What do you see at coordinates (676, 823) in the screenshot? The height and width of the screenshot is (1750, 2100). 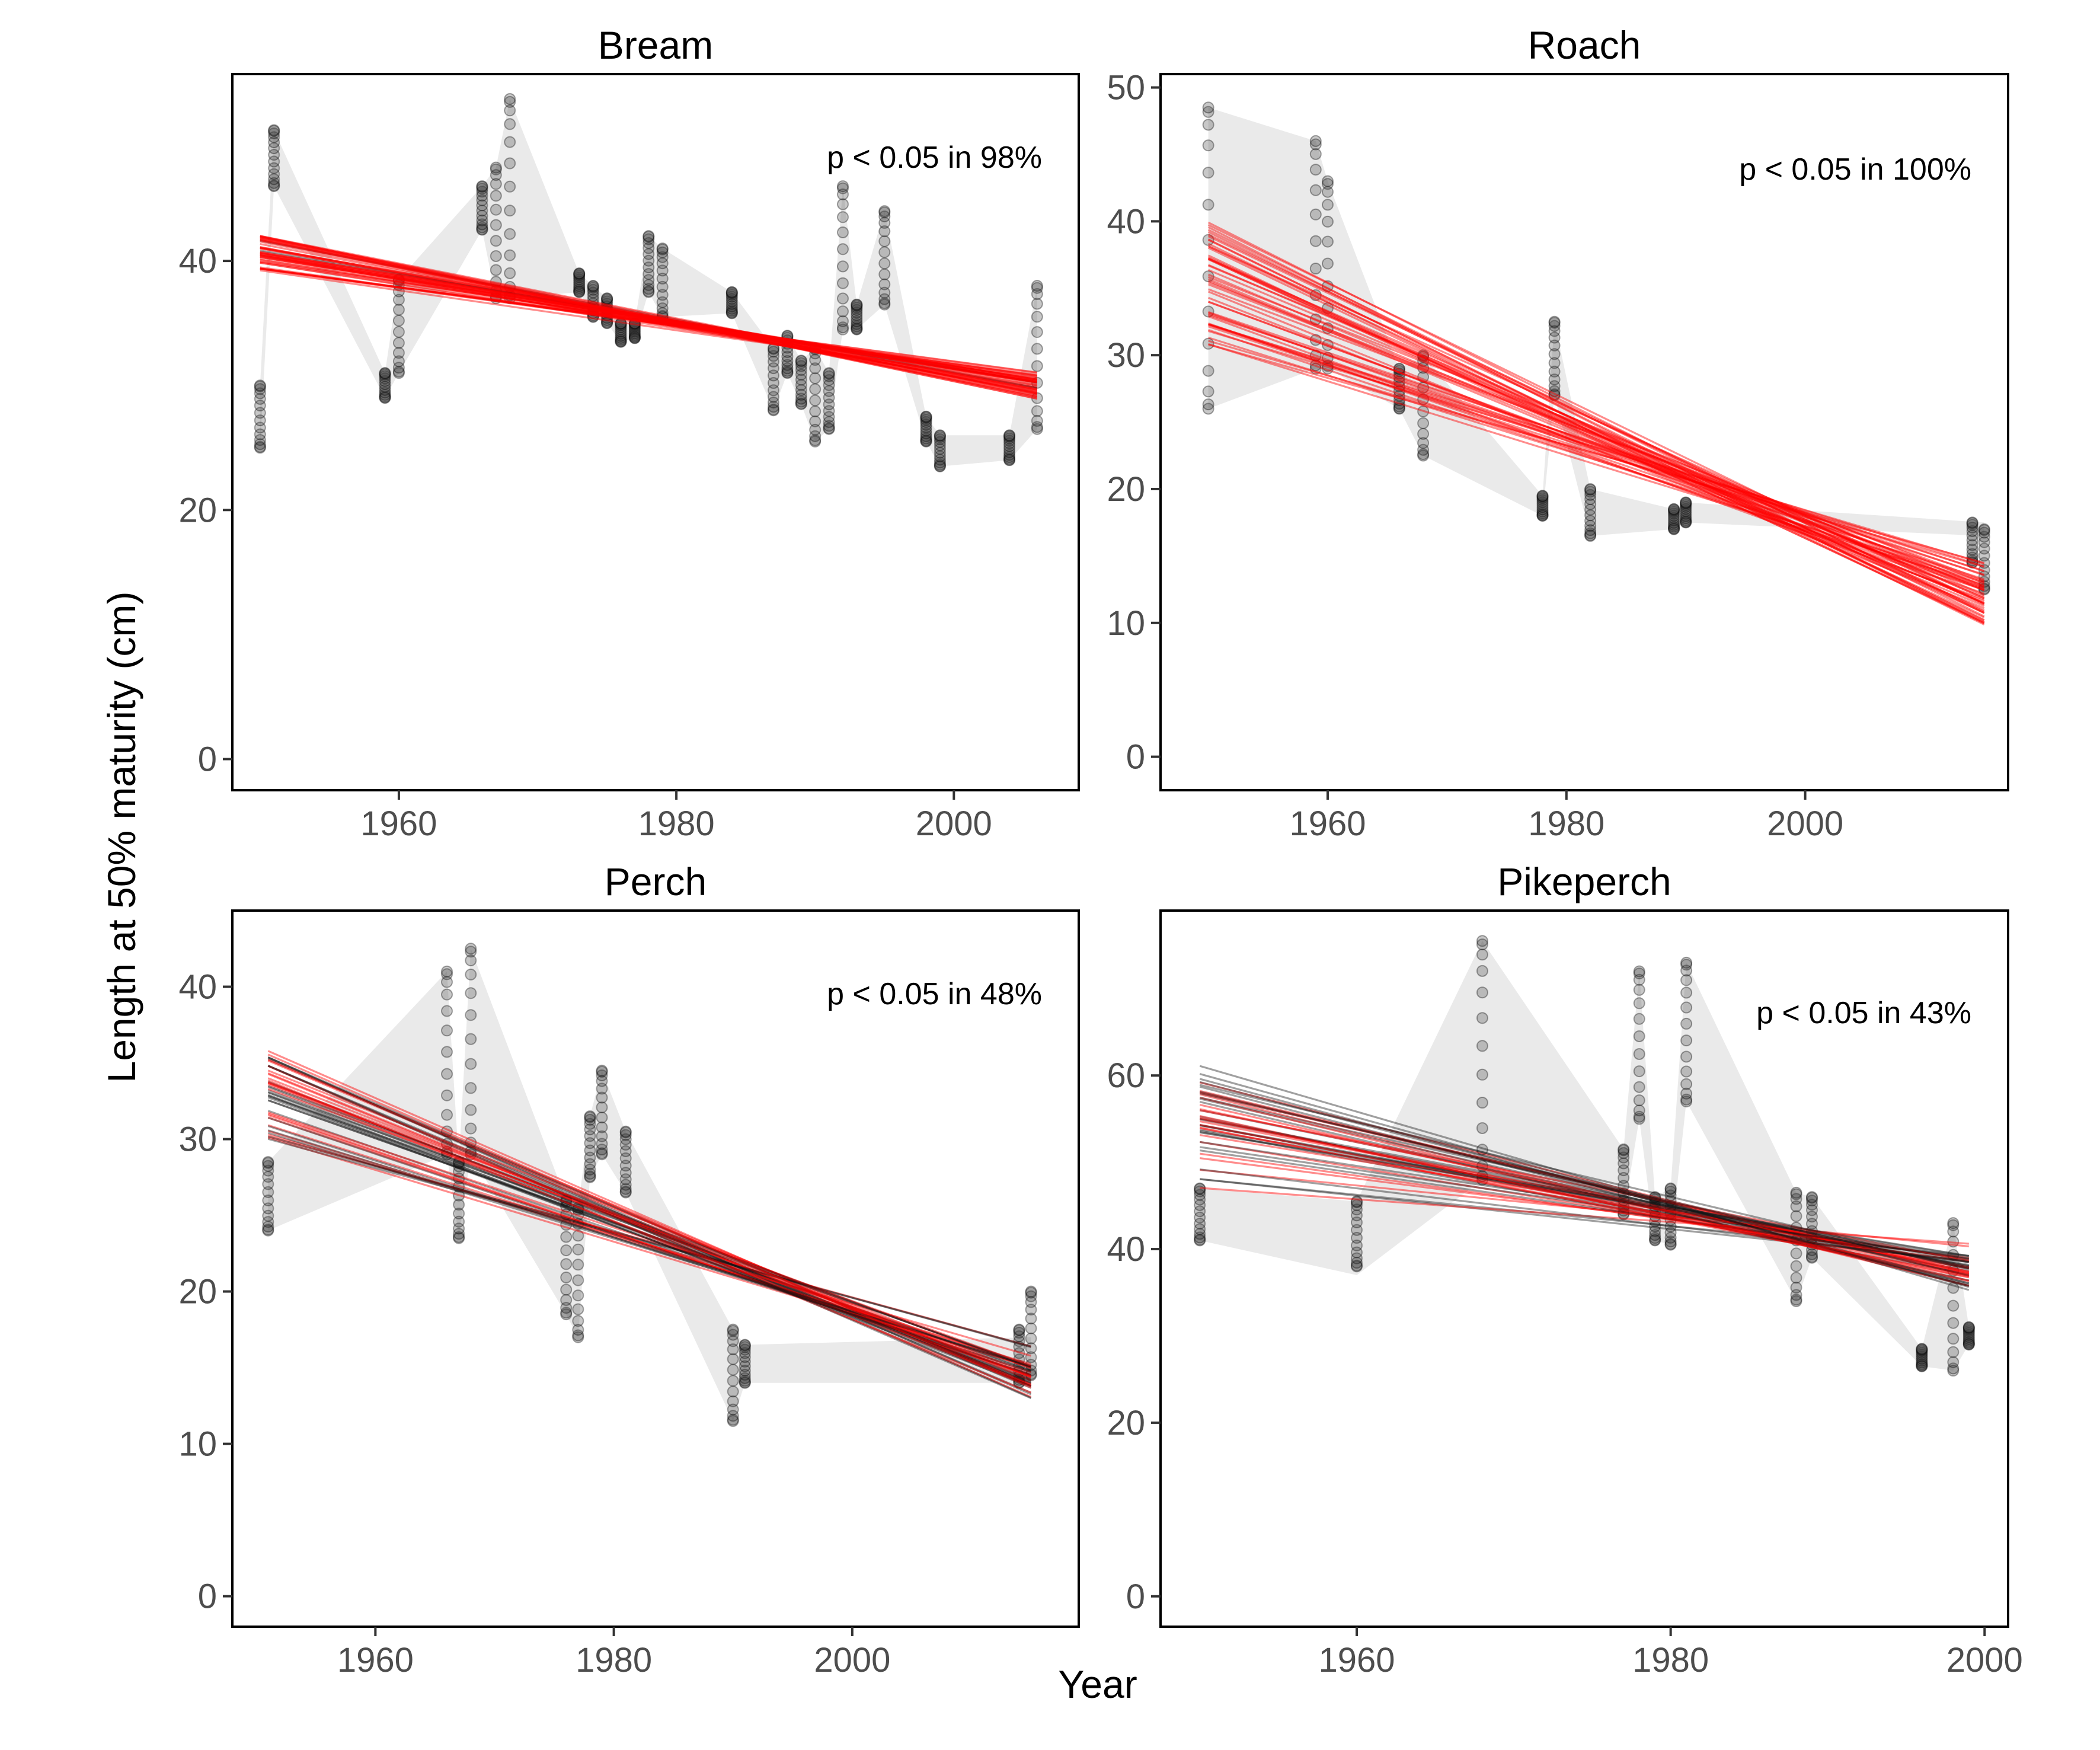 I see `bream-x-tick-label: 1980` at bounding box center [676, 823].